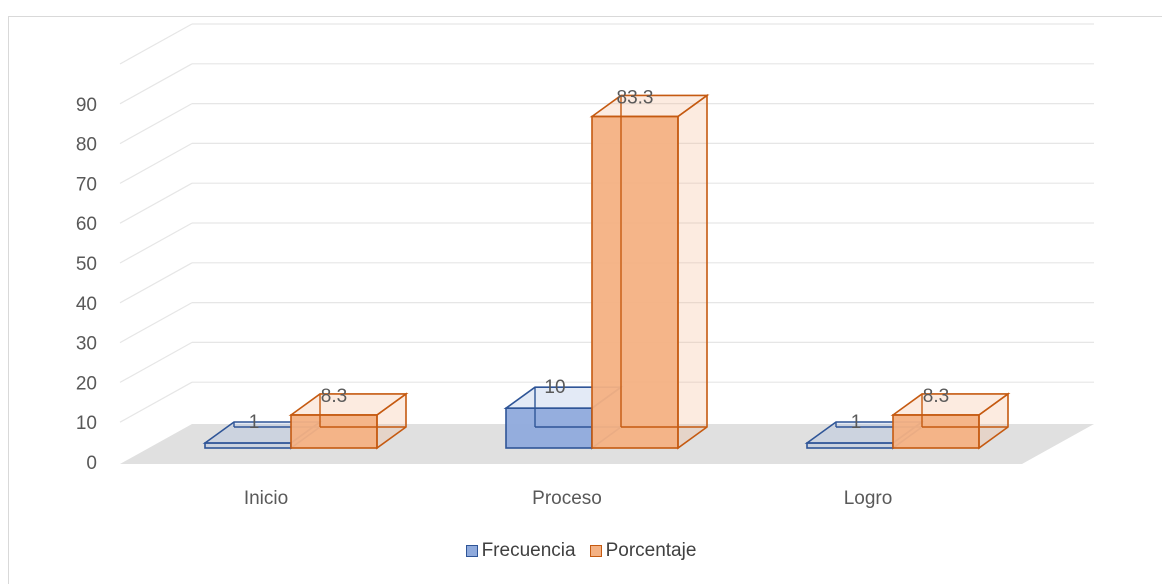 The height and width of the screenshot is (584, 1162). Describe the element at coordinates (554, 387) in the screenshot. I see `data-label-frecuencia: 10` at that location.